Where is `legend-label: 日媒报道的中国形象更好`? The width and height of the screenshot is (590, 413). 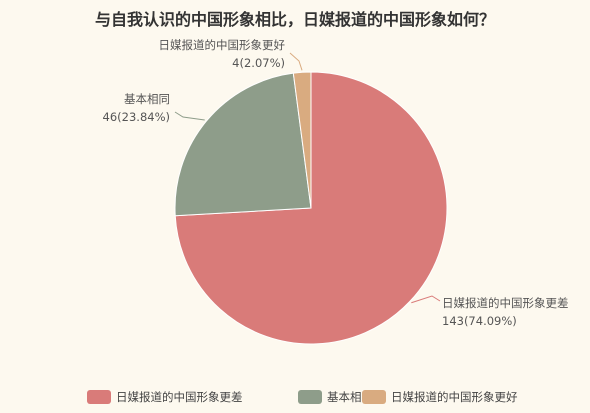 legend-label: 日媒报道的中国形象更好 is located at coordinates (454, 397).